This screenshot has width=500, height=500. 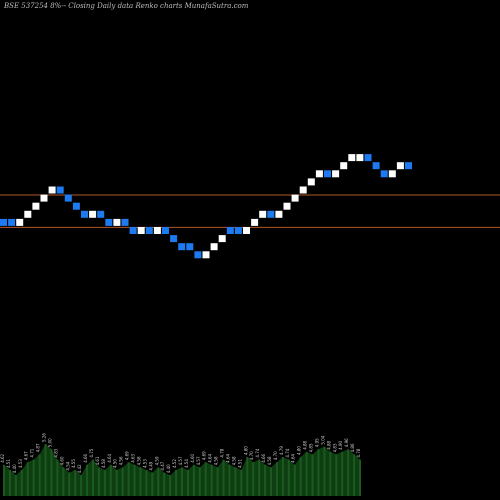 I want to click on volume-label: 4.74, so click(x=287, y=452).